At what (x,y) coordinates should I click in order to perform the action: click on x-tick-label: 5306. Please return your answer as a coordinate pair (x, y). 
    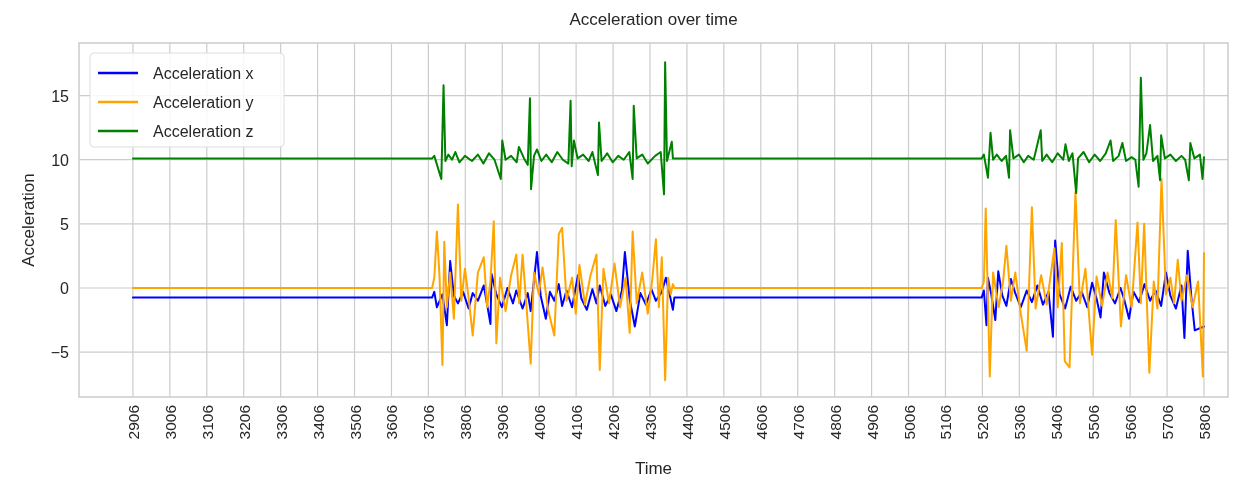
    Looking at the image, I should click on (1020, 422).